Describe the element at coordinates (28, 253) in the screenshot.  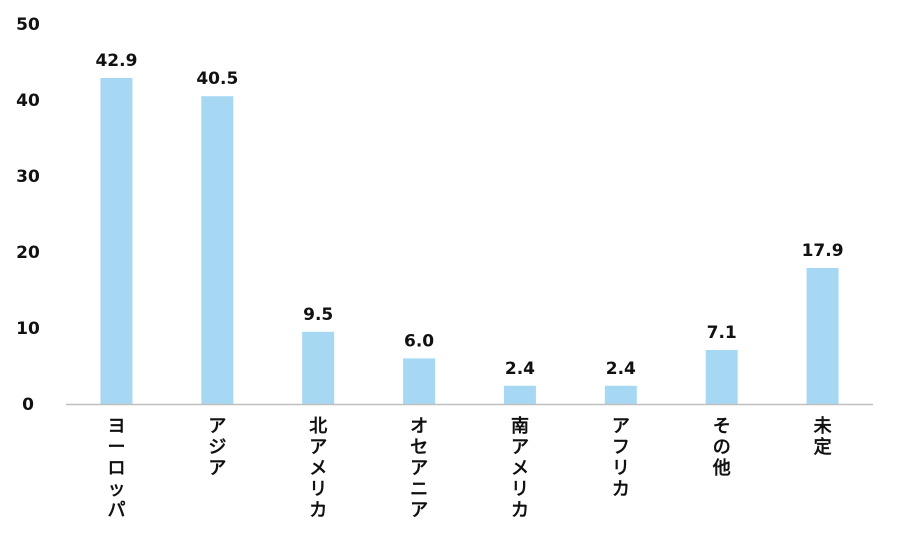
I see `y-tick-label: 20` at that location.